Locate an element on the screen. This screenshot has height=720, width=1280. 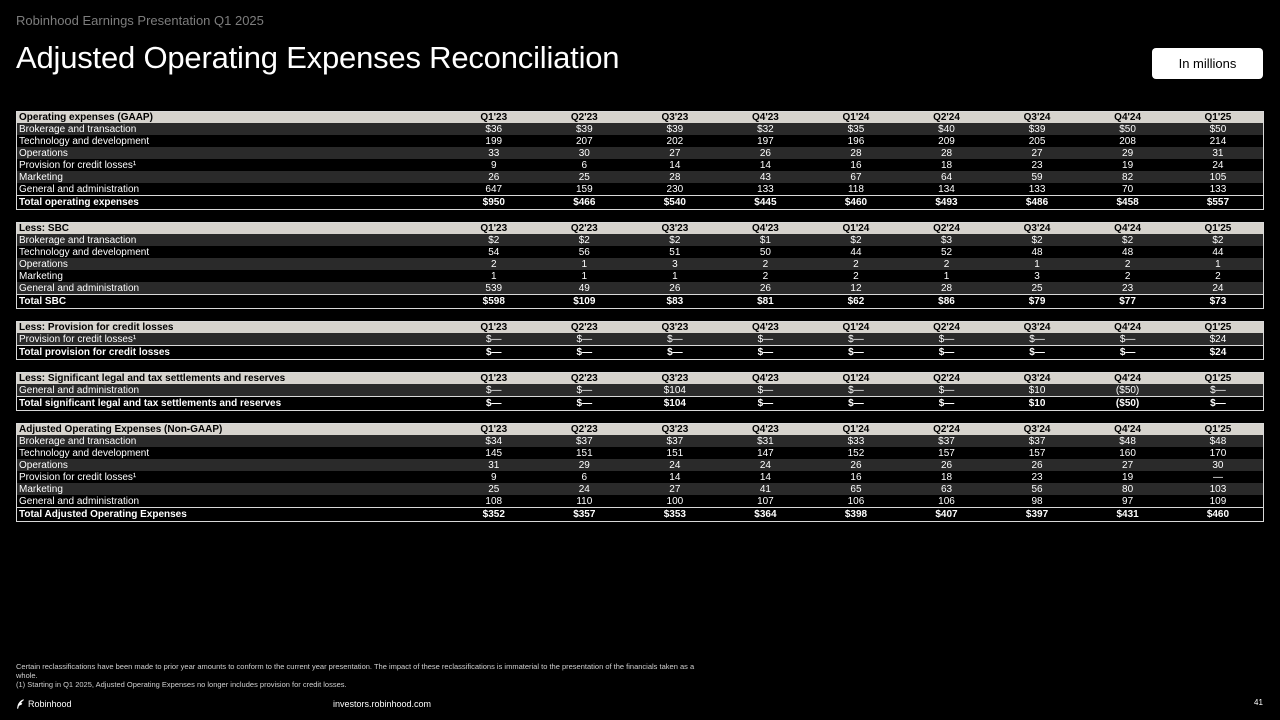
total-value: $407 is located at coordinates (946, 514).